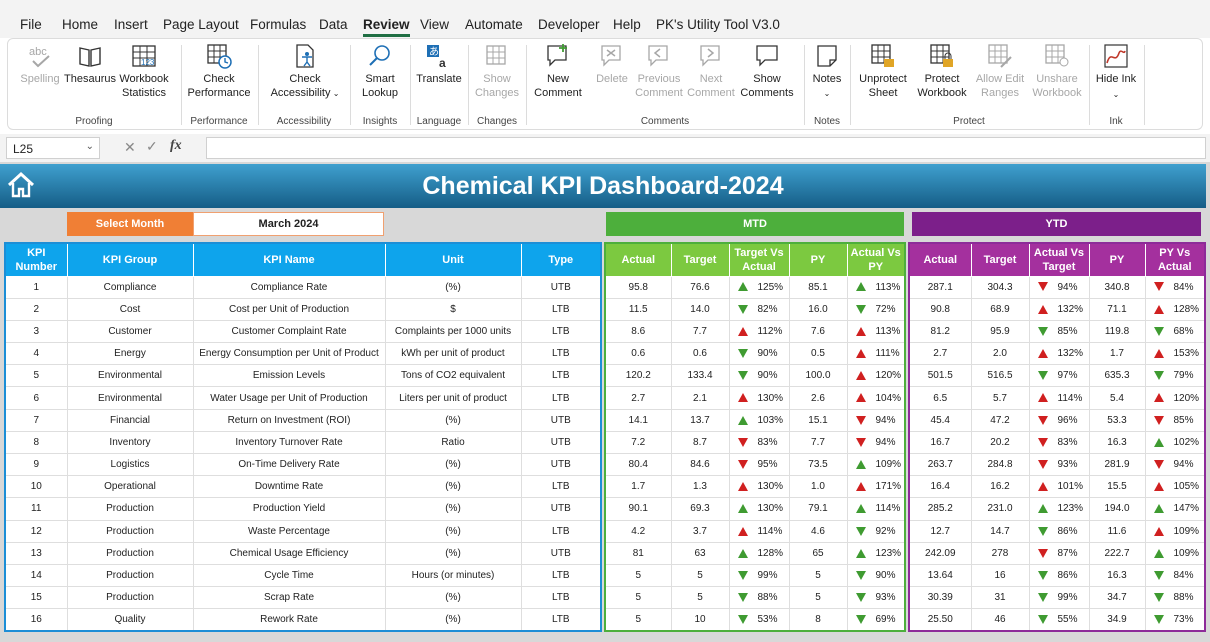  What do you see at coordinates (558, 71) in the screenshot?
I see `new-comment-button: New Comment` at bounding box center [558, 71].